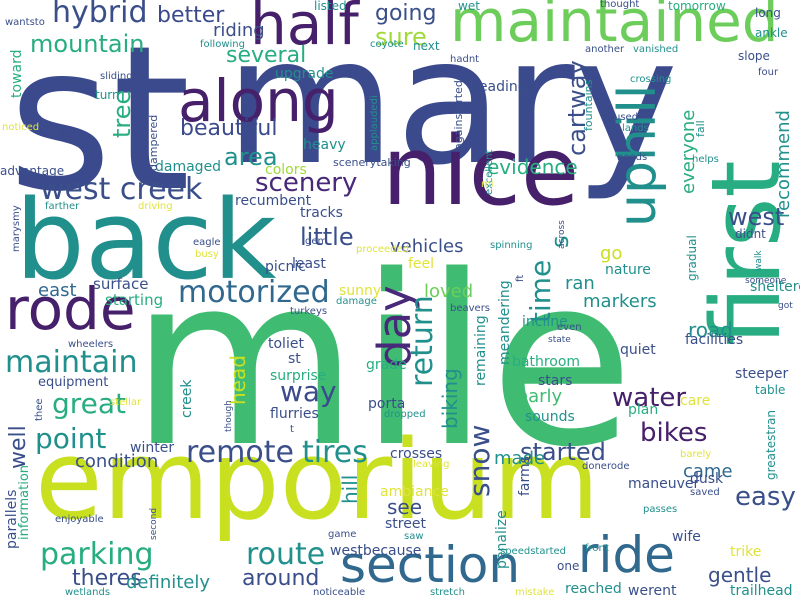 This screenshot has width=800, height=600. I want to click on word-crosses: crosses, so click(416, 454).